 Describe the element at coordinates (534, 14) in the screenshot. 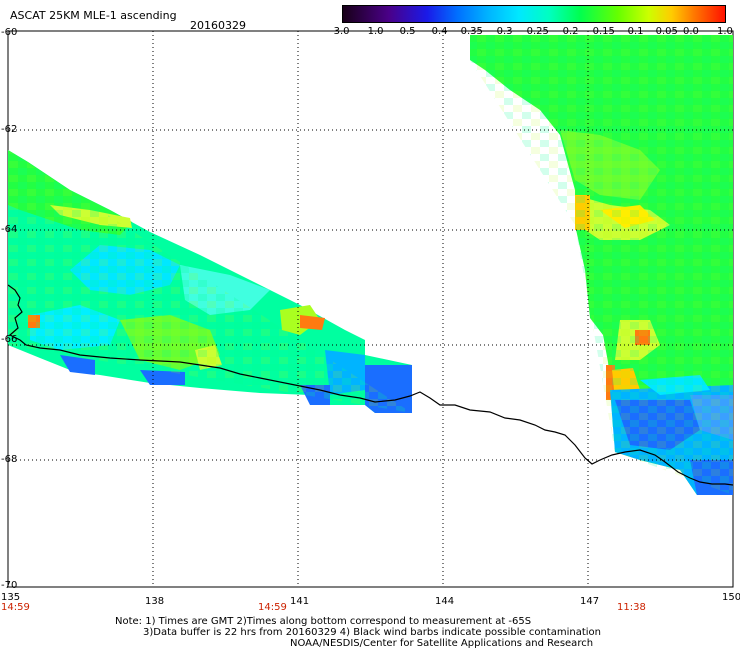

I see `colorbar` at that location.